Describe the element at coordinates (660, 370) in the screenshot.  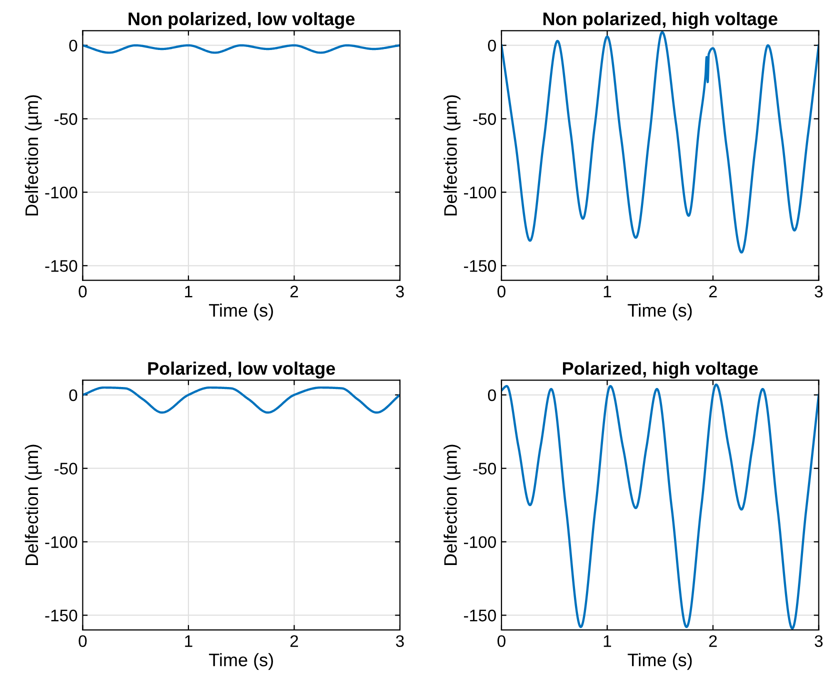
I see `chart-title: Polarized, high voltage` at that location.